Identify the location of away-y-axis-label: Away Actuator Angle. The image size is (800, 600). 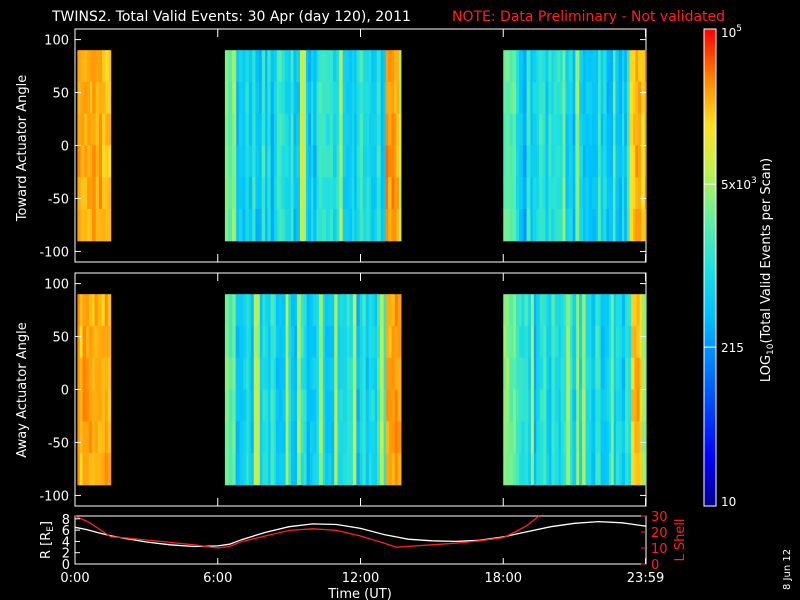
(22, 389).